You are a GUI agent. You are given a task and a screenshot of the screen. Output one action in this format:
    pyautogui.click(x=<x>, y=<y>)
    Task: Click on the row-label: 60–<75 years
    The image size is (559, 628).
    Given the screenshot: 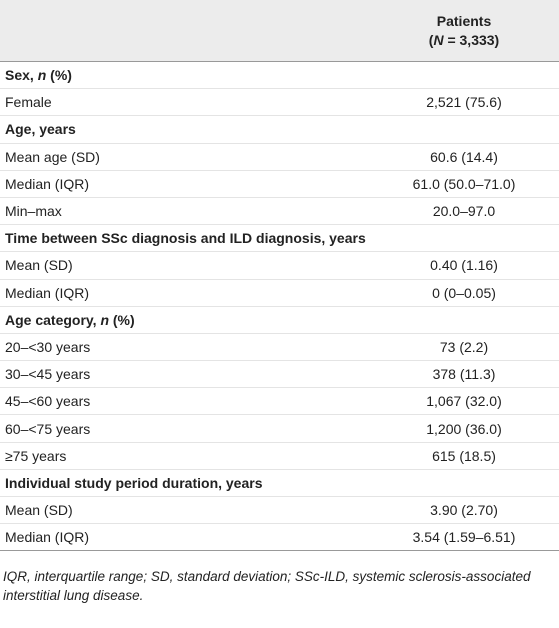 What is the action you would take?
    pyautogui.click(x=184, y=428)
    